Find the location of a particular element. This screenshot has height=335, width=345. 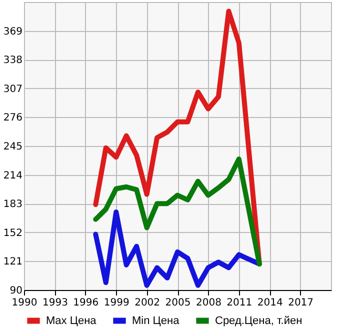

x-tick-label: 2011 is located at coordinates (239, 303).